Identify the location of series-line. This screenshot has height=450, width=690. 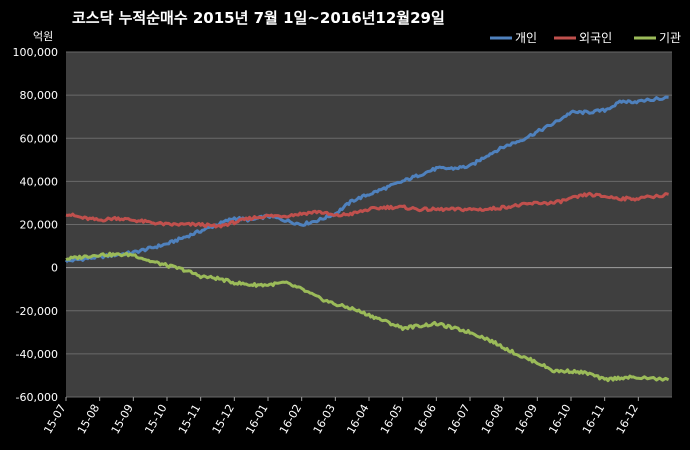
(367, 210).